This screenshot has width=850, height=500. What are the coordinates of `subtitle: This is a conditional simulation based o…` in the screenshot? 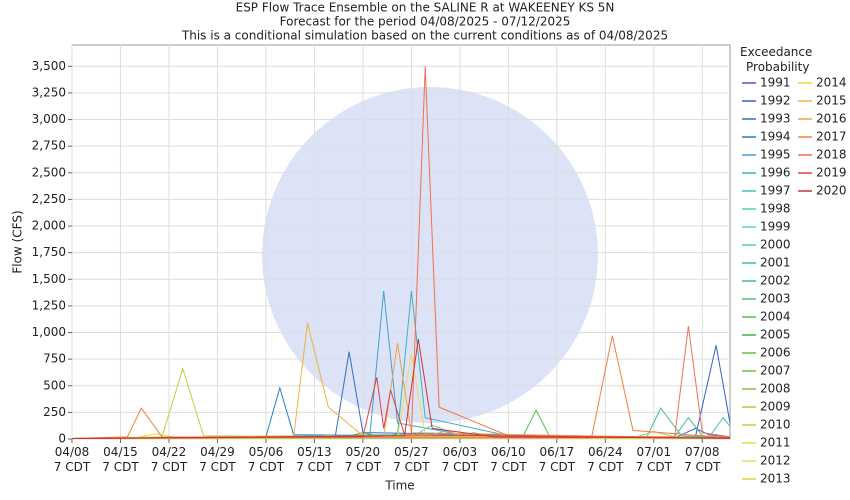 It's located at (424, 36).